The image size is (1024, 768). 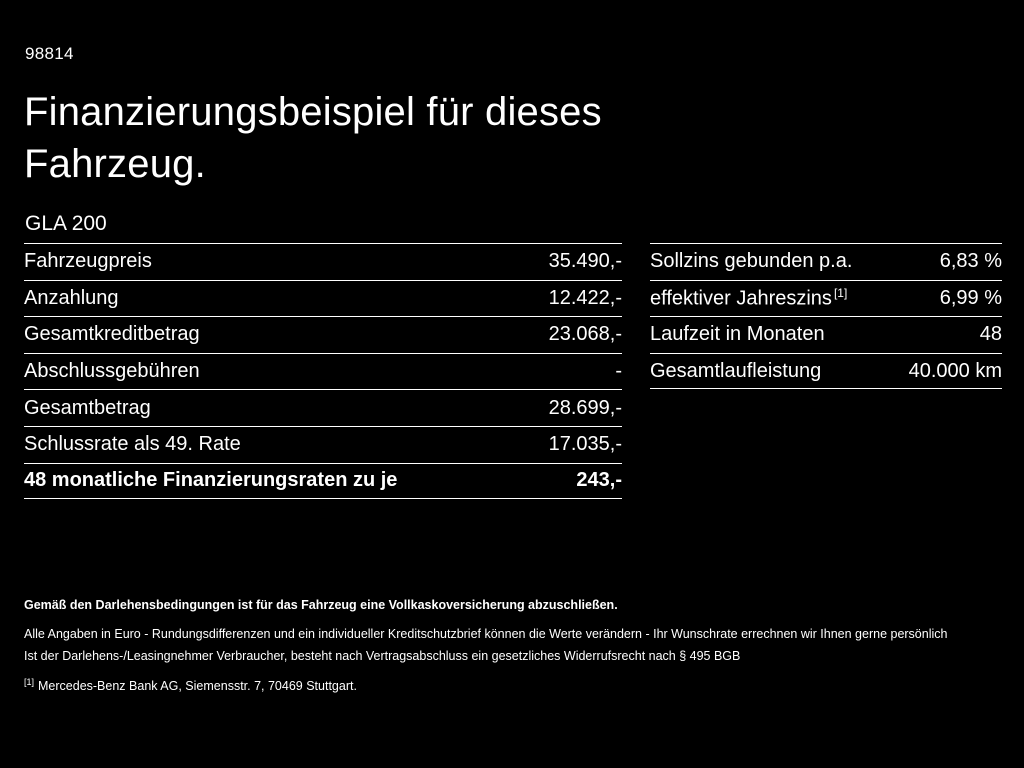 What do you see at coordinates (313, 112) in the screenshot?
I see `page-title-line1: Finanzierungsbeispiel für dieses` at bounding box center [313, 112].